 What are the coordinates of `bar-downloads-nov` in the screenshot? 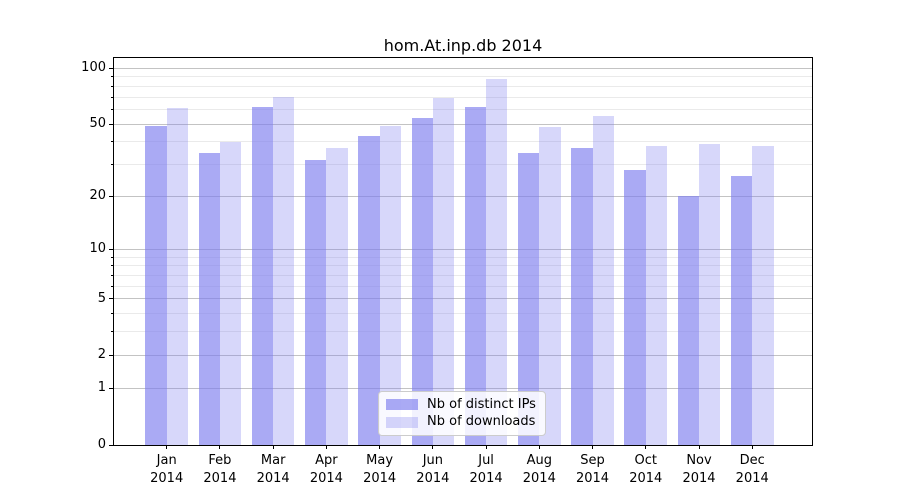 It's located at (710, 294).